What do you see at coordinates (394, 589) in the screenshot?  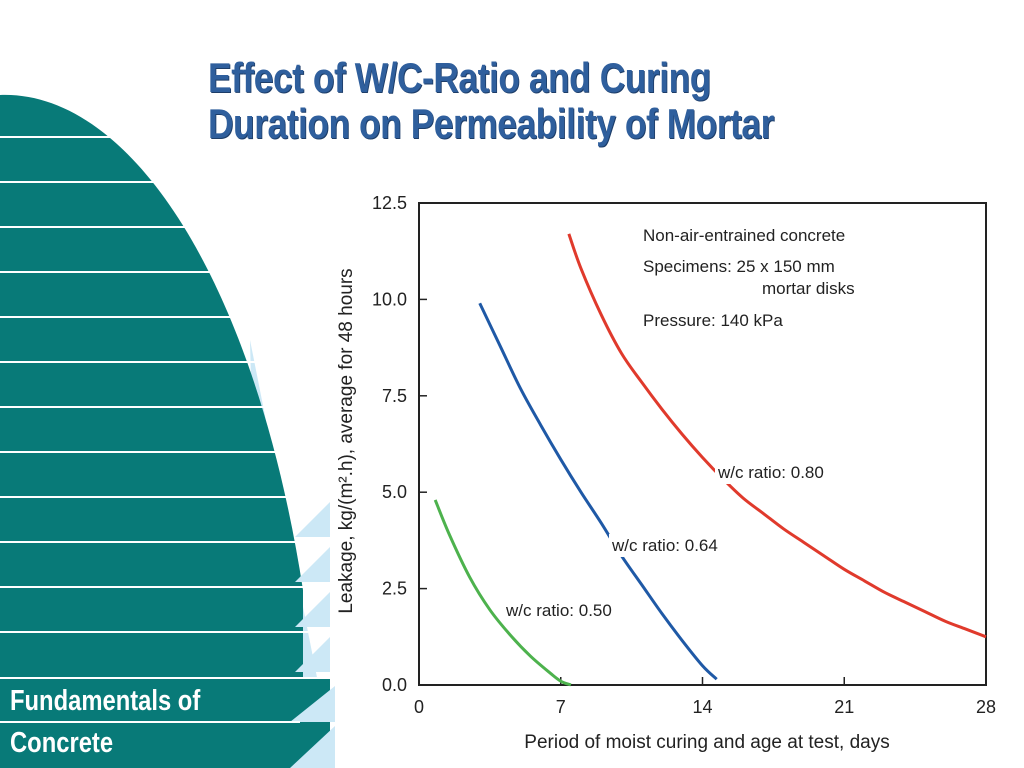 I see `y-tick-label: 2.5` at bounding box center [394, 589].